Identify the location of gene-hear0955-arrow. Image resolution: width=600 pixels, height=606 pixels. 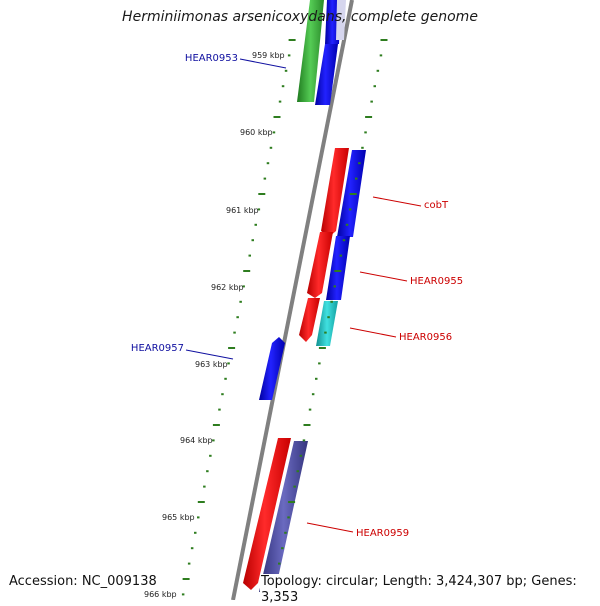
(338, 268).